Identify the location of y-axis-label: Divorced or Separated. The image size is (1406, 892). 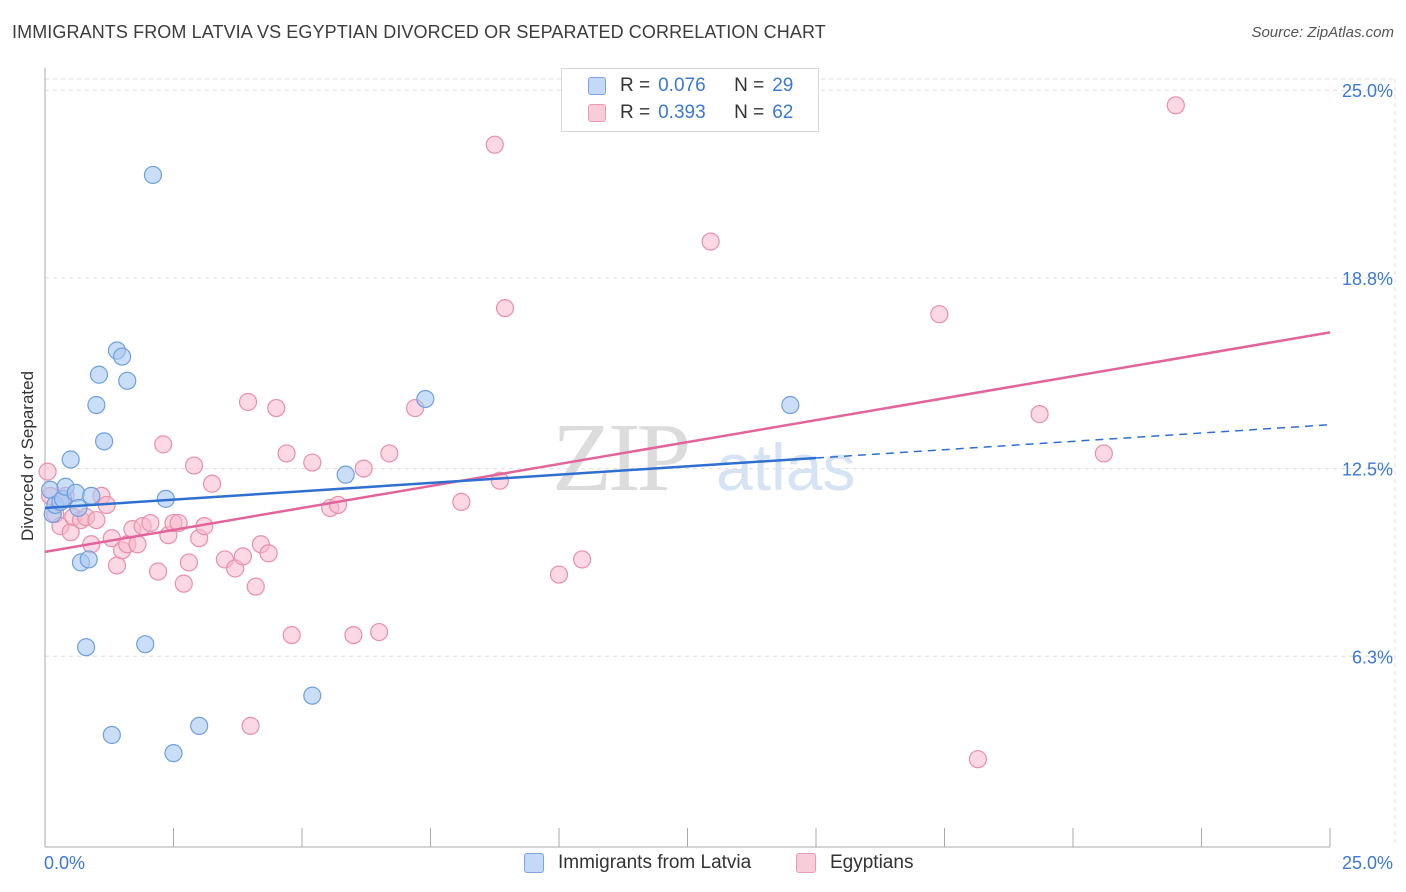
(27, 456).